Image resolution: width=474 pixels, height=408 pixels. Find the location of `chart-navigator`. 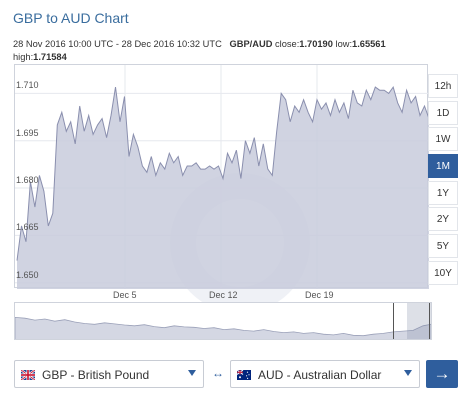

chart-navigator is located at coordinates (223, 321).